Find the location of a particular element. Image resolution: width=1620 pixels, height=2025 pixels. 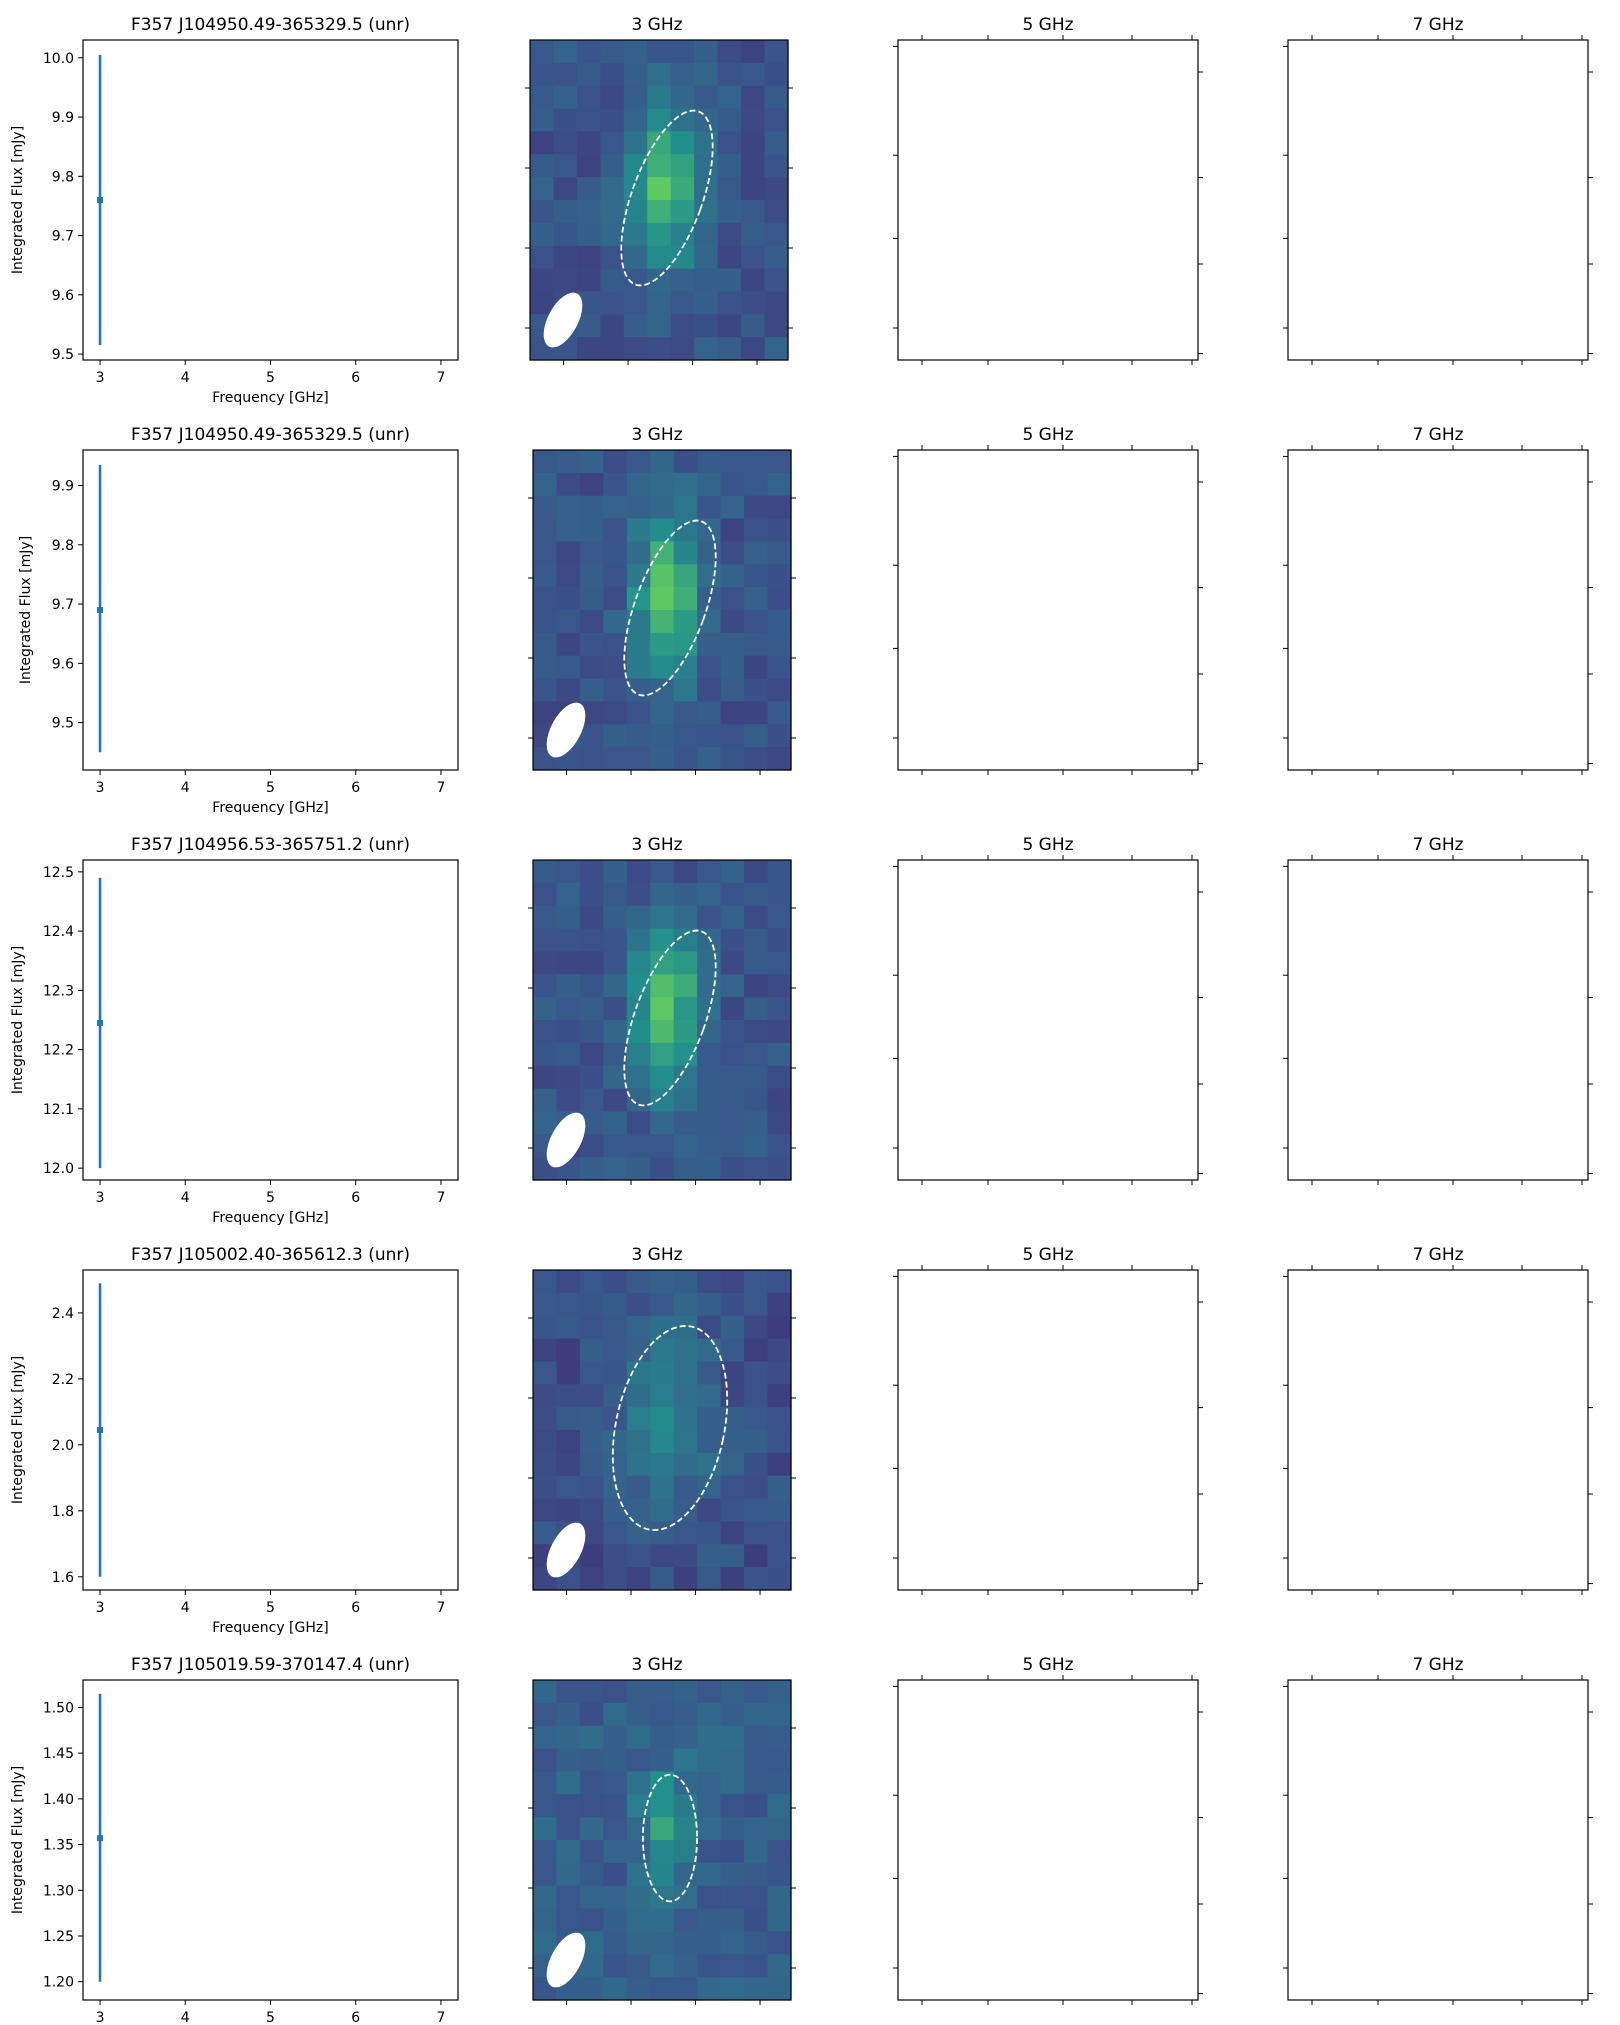

y-tick-label: 12.2 is located at coordinates (58, 1051).